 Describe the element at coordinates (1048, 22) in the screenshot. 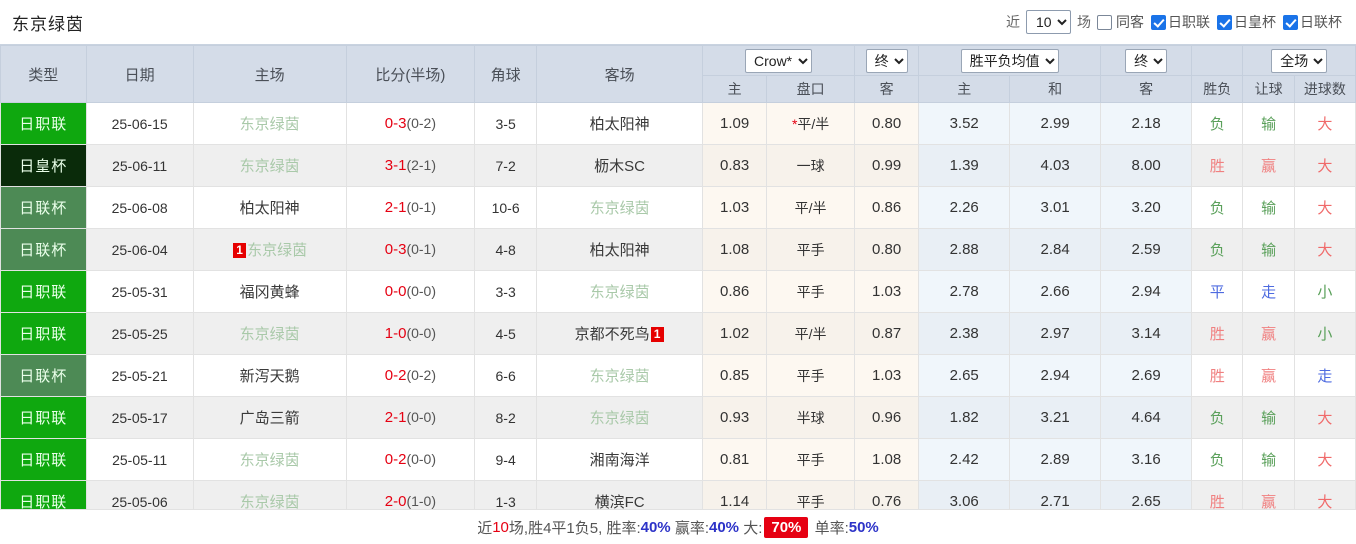

I see `match-count-select: 10` at that location.